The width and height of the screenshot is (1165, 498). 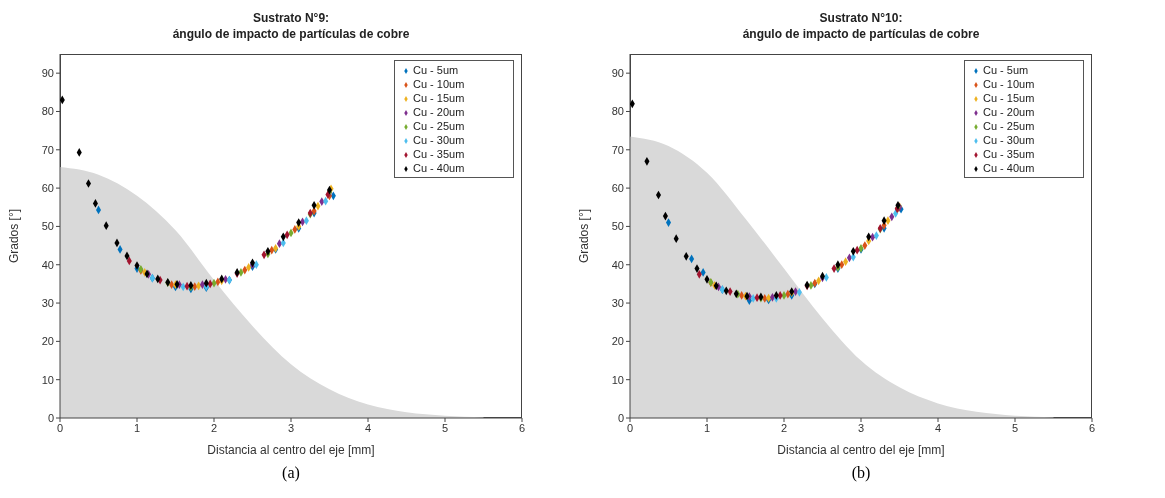 I want to click on chart-title: Sustrato N°10:, so click(x=861, y=18).